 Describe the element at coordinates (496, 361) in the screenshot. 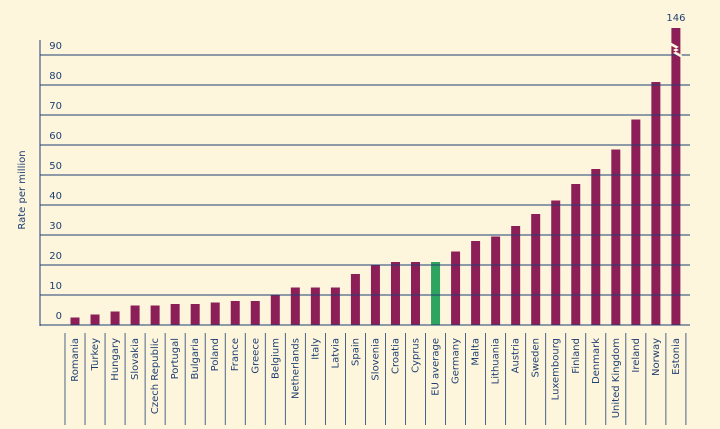

I see `x-tick-label: Lithuania` at that location.